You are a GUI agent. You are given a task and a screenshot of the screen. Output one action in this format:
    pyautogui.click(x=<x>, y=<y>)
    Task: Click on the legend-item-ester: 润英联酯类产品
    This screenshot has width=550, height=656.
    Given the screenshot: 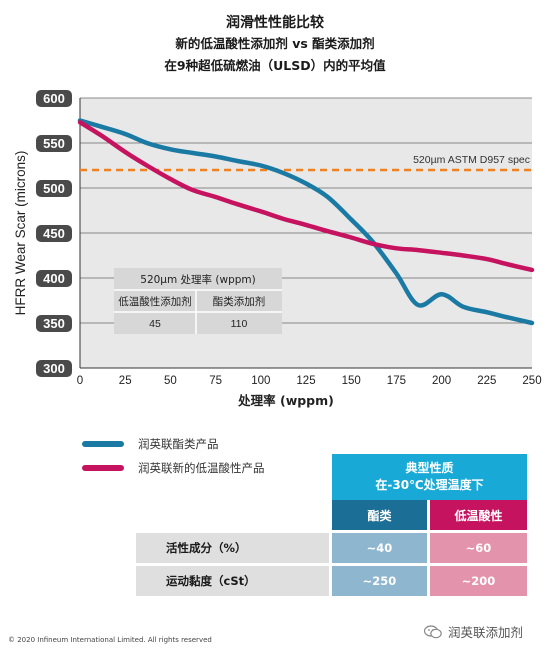 What is the action you would take?
    pyautogui.click(x=150, y=444)
    